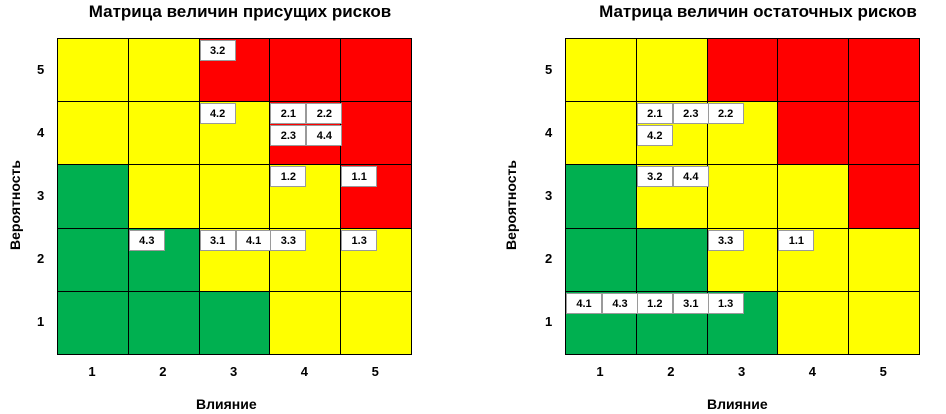 The height and width of the screenshot is (414, 946). I want to click on chart-title: Матрица величин присущих рисков, so click(240, 11).